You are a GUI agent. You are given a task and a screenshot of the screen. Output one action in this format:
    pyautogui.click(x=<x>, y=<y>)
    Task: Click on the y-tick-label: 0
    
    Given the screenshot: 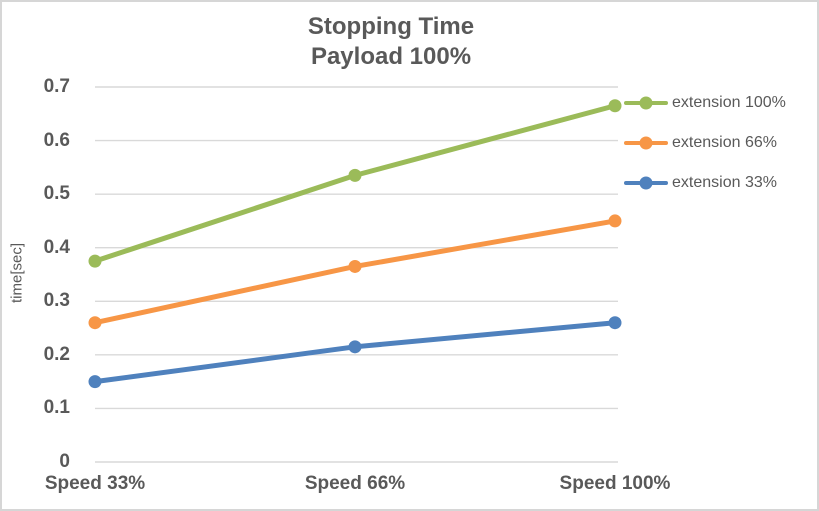 What is the action you would take?
    pyautogui.click(x=64, y=461)
    